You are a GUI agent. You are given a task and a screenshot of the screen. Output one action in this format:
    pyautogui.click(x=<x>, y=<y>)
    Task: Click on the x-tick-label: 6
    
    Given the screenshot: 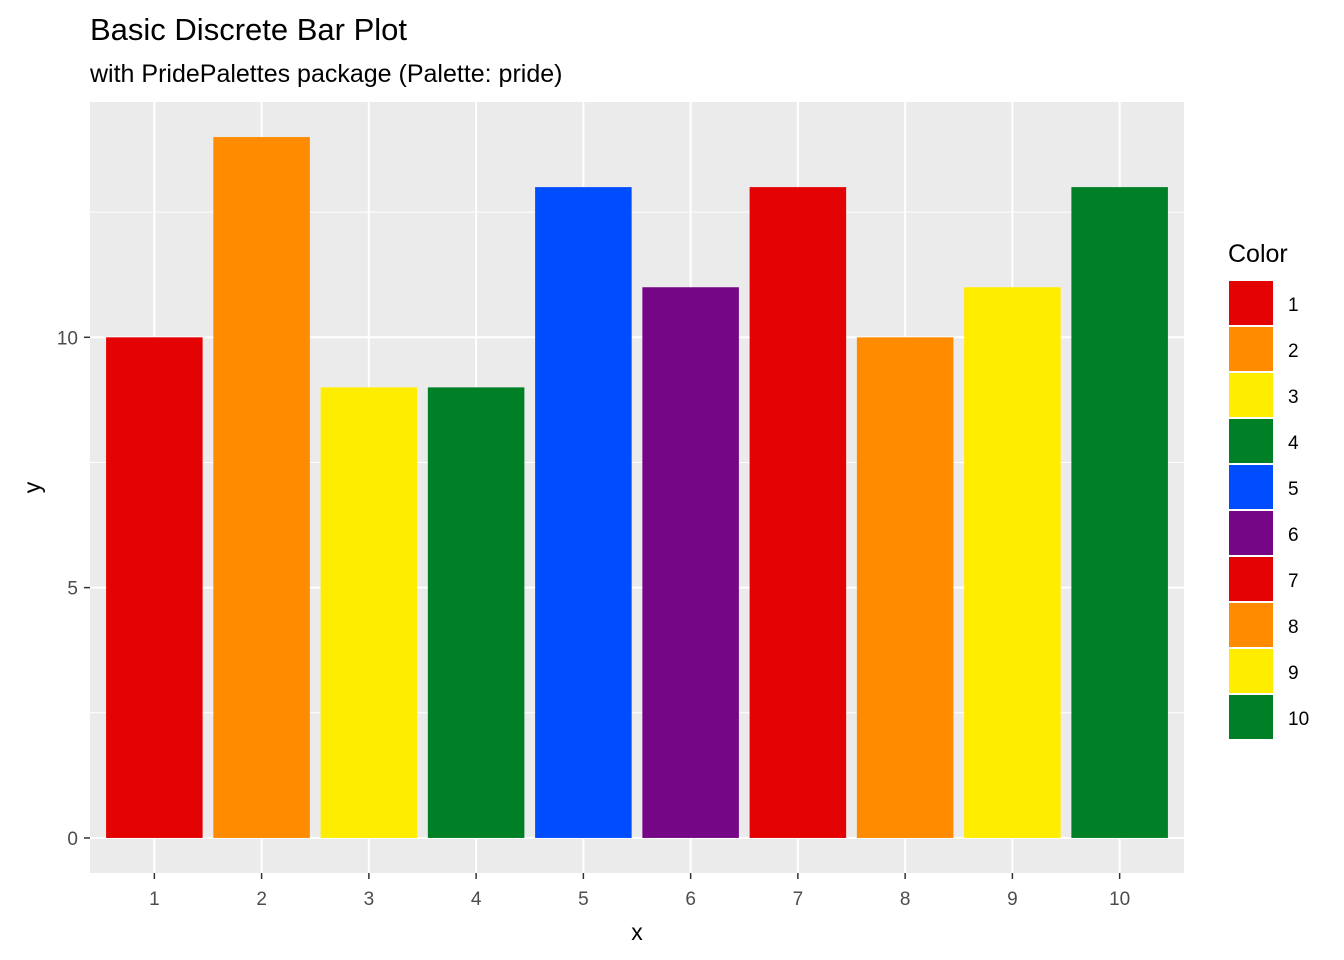 What is the action you would take?
    pyautogui.click(x=690, y=899)
    